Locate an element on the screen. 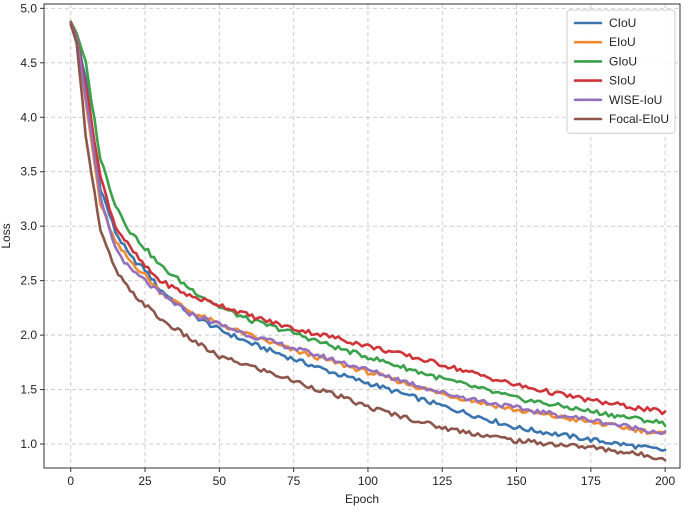 Image resolution: width=685 pixels, height=513 pixels. x-tick-label-7: 175 is located at coordinates (591, 481).